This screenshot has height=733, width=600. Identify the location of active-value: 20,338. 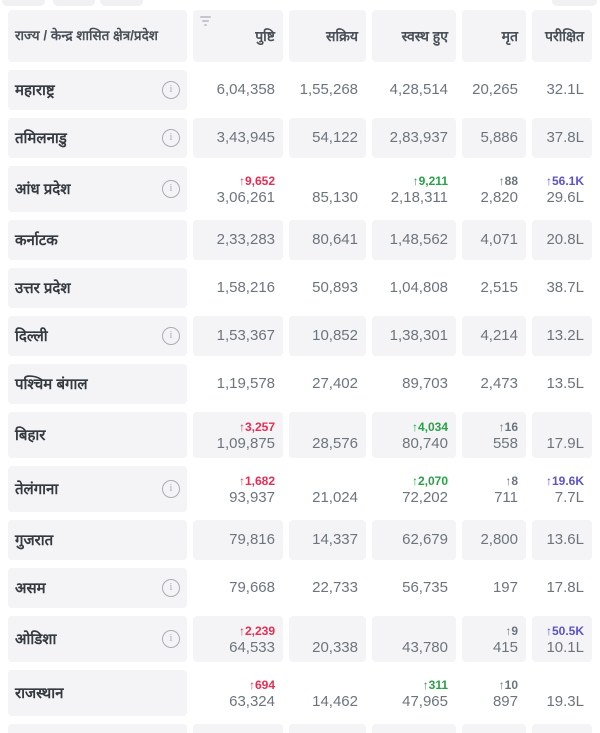
(335, 647).